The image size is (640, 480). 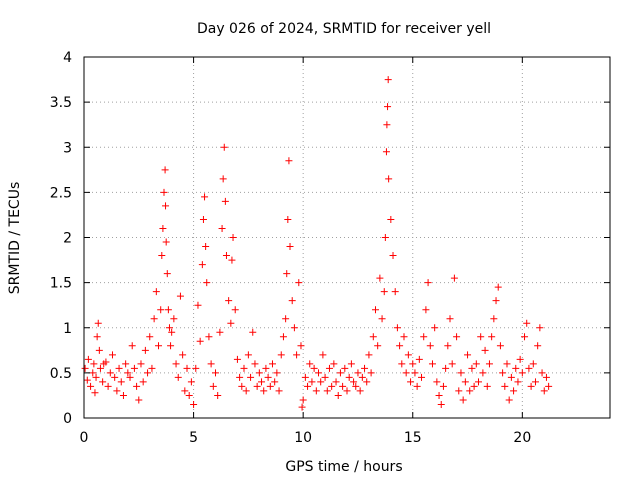 What do you see at coordinates (67, 148) in the screenshot?
I see `y-tick-label: 3` at bounding box center [67, 148].